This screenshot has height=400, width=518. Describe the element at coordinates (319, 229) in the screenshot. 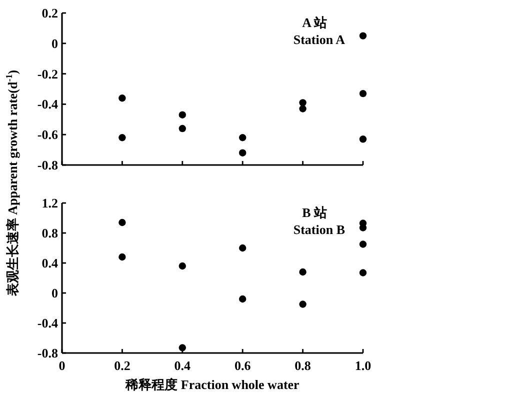

I see `annotation: Station B` at that location.